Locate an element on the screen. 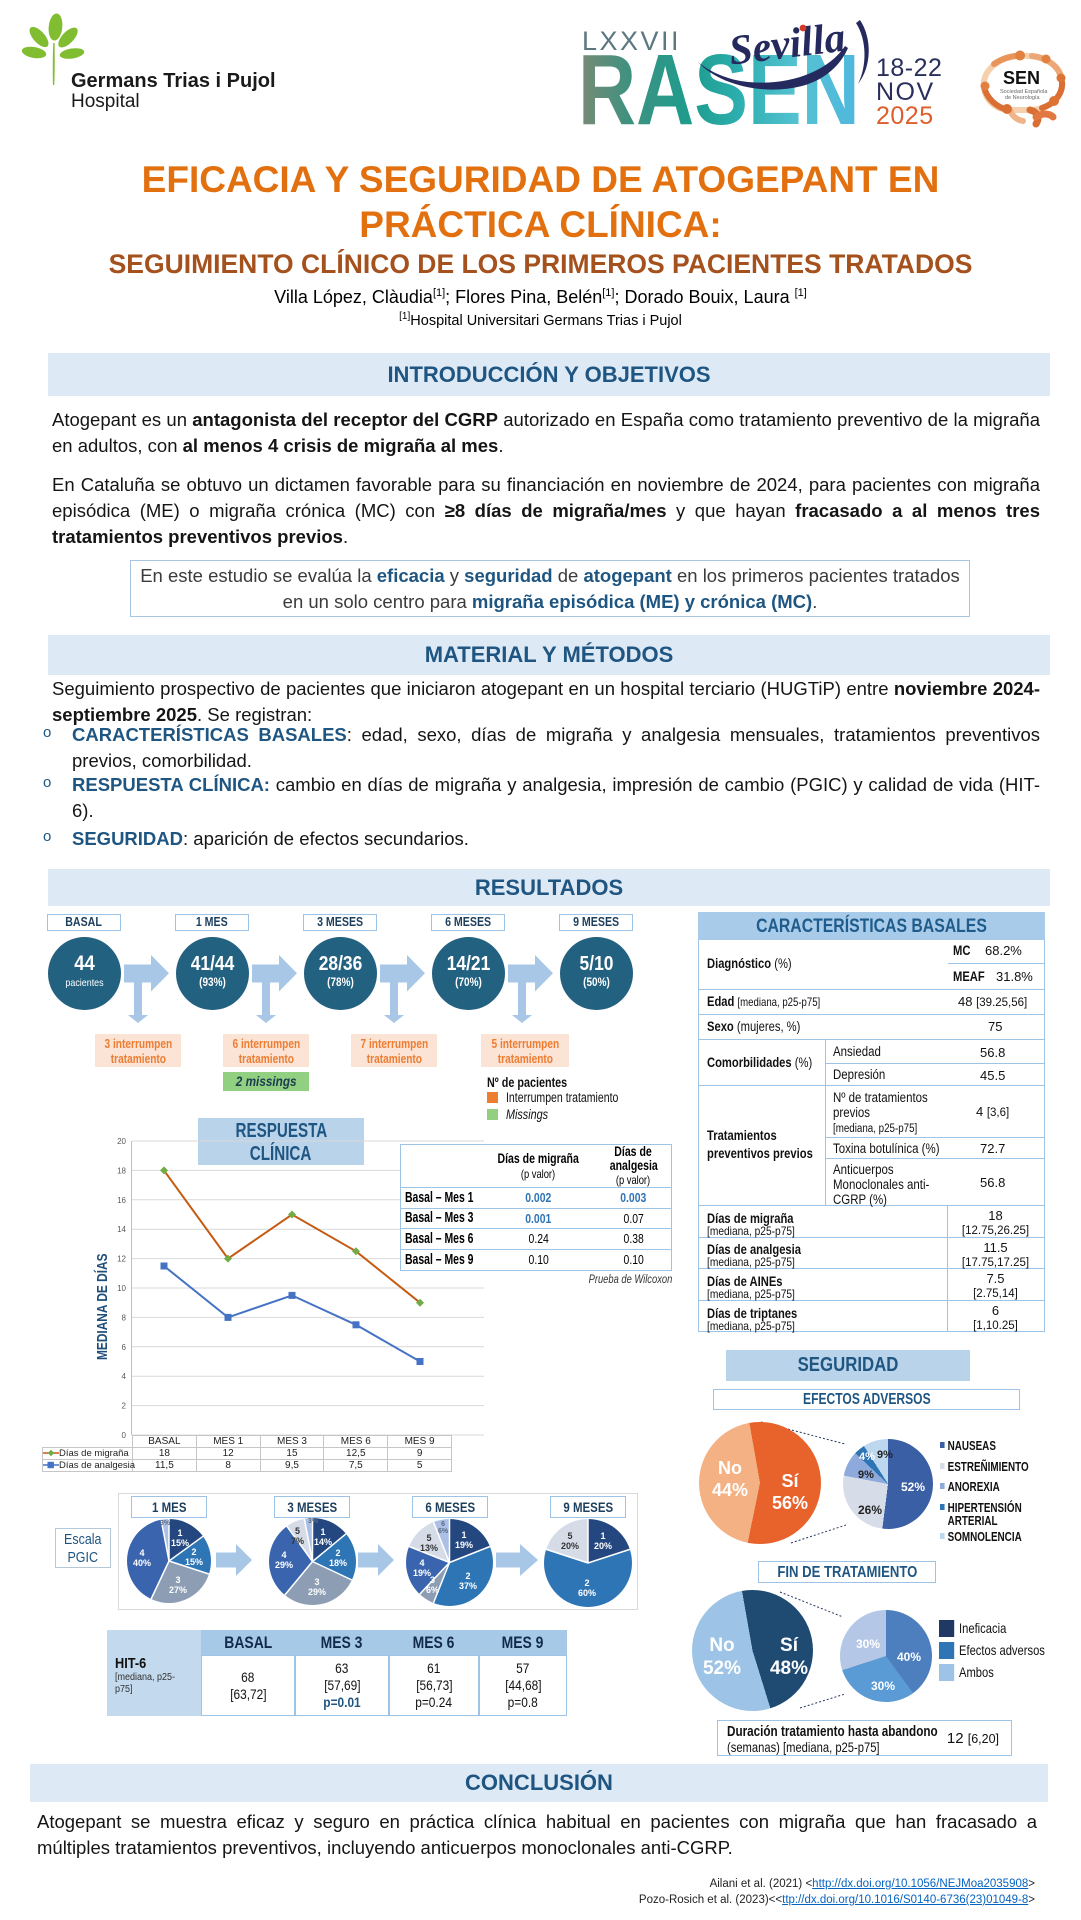 Image resolution: width=1081 pixels, height=1920 pixels. svg-text: 14 is located at coordinates (121, 1229).